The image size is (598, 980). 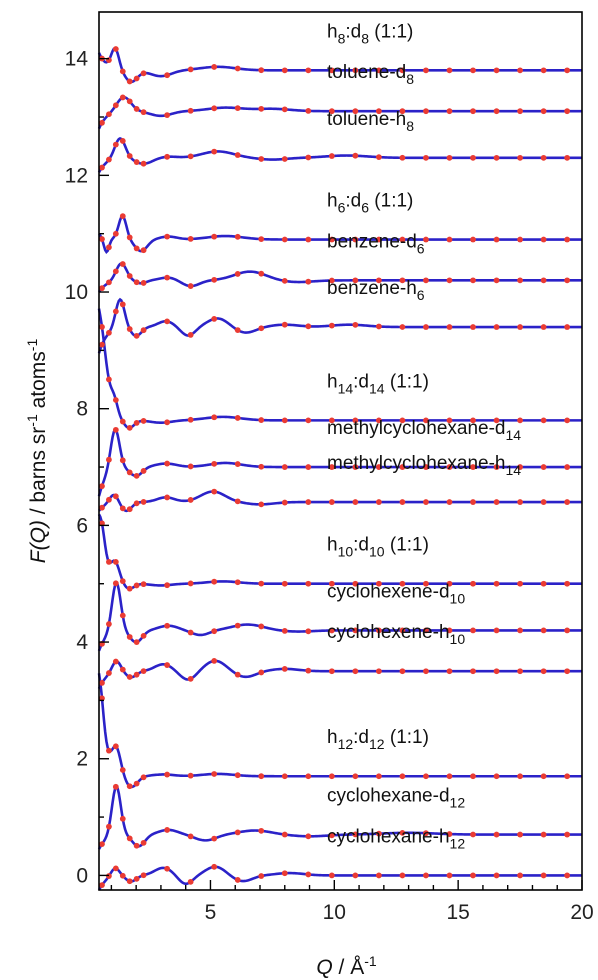 I want to click on series-label-subscript: 8, so click(x=342, y=38).